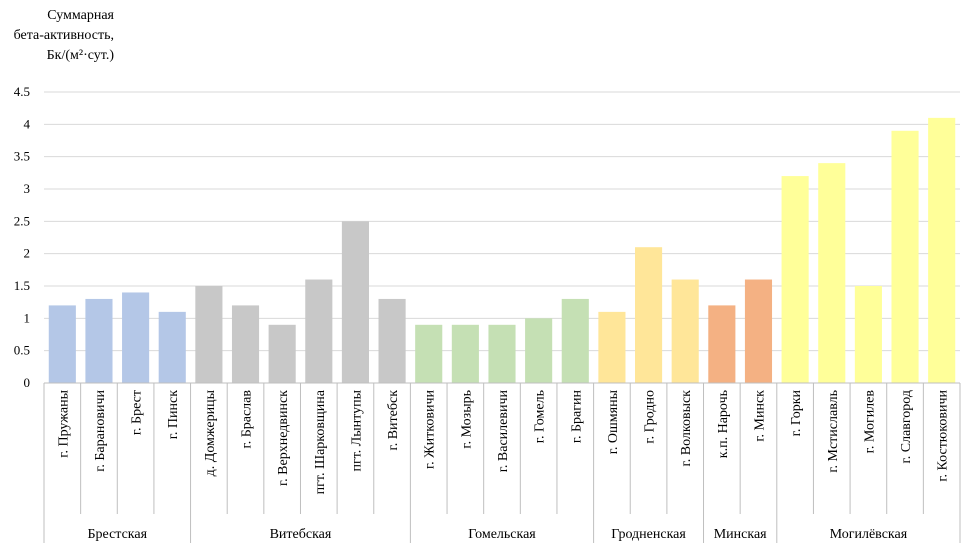  I want to click on y-tick-label: 4, so click(27, 123).